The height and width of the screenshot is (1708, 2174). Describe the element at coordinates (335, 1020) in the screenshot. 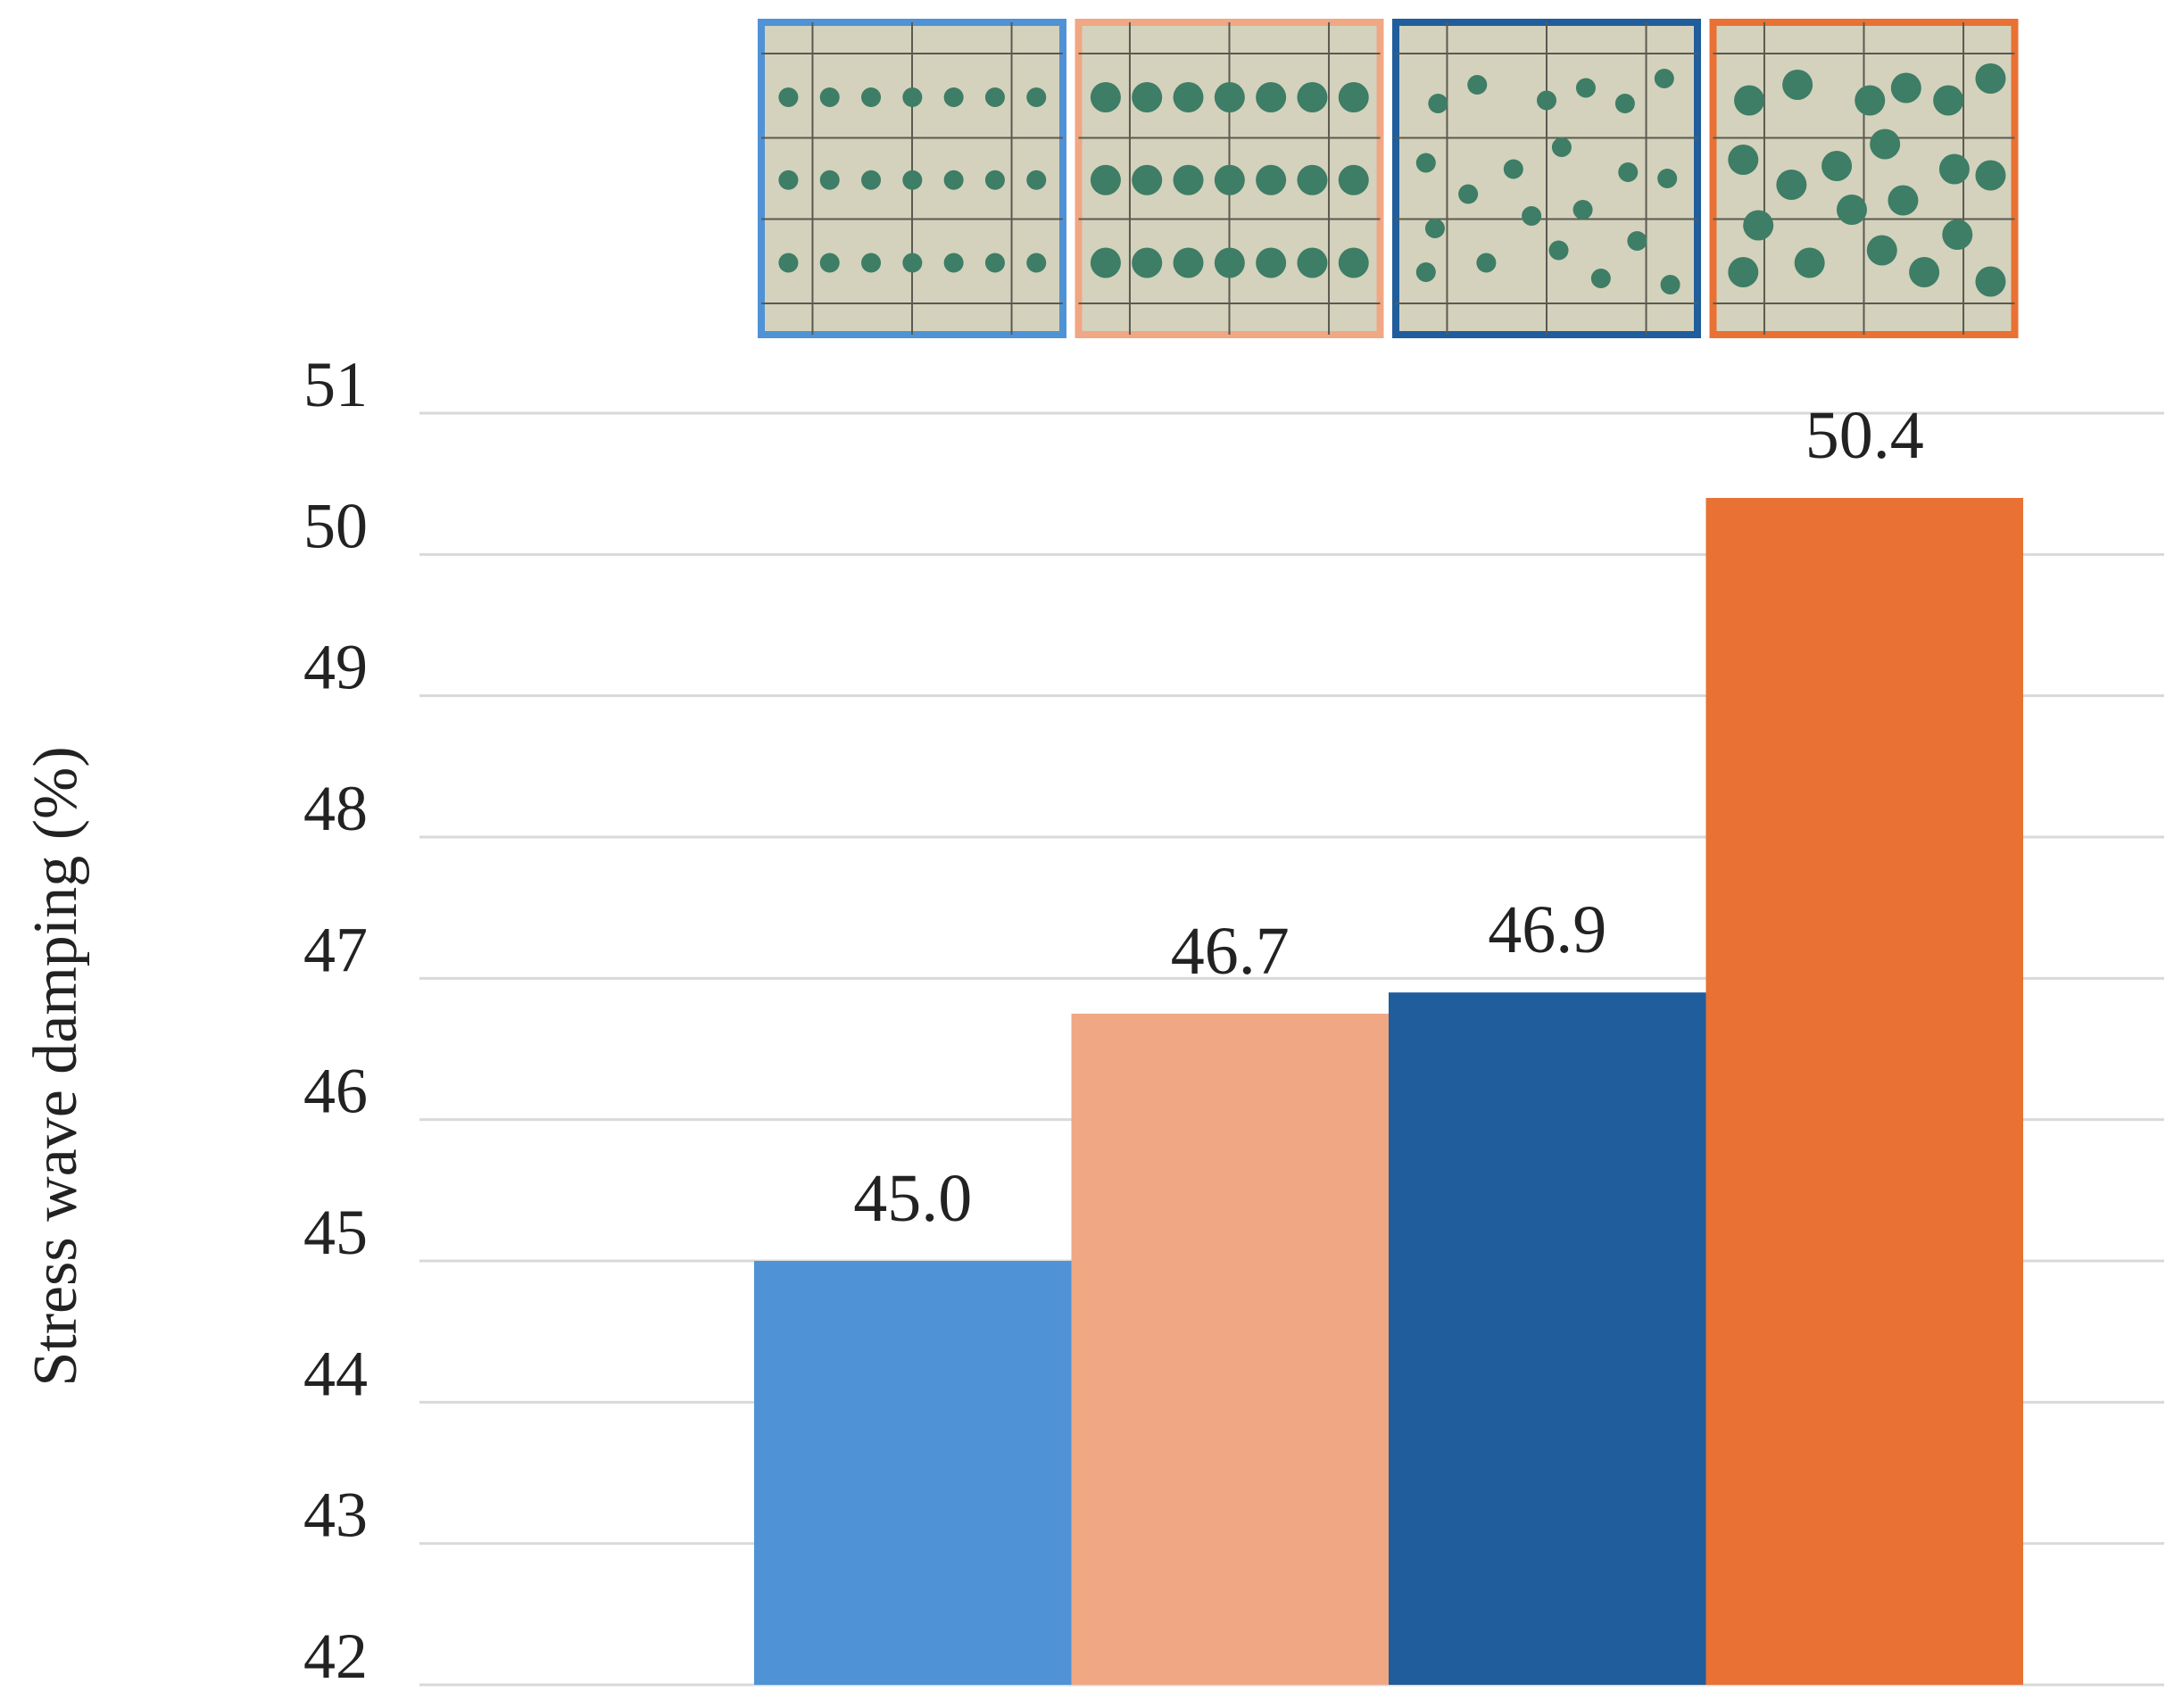

I see `y-axis-tick-labels: 42 43 44 45 46 47 48 49 50 51` at that location.